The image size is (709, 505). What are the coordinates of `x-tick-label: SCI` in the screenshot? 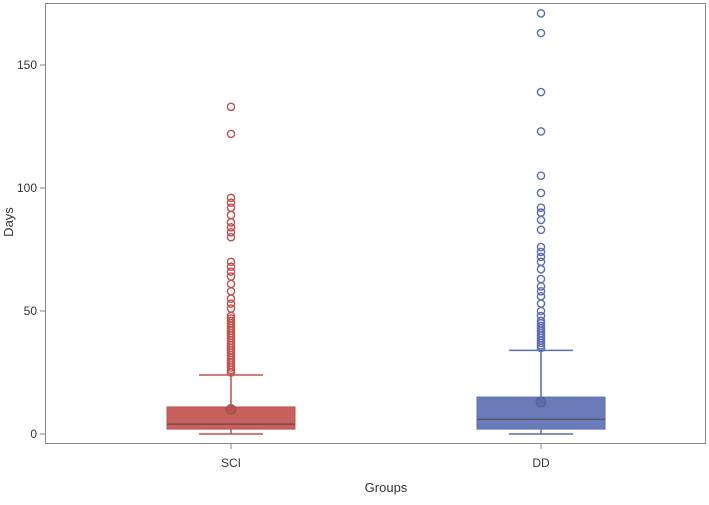 It's located at (231, 463).